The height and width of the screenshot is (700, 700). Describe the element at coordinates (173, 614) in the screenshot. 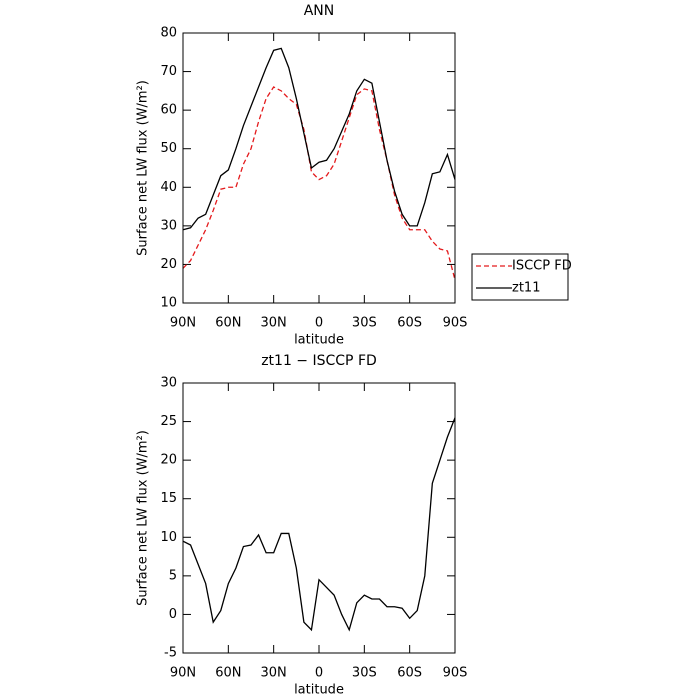

I see `y-tick-label: 0` at that location.